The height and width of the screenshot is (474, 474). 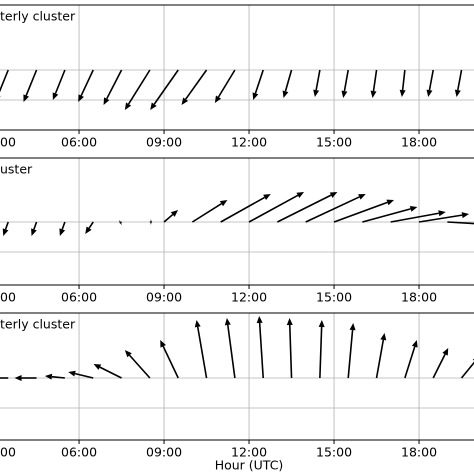 What do you see at coordinates (334, 142) in the screenshot?
I see `x-tick-label: 15:00` at bounding box center [334, 142].